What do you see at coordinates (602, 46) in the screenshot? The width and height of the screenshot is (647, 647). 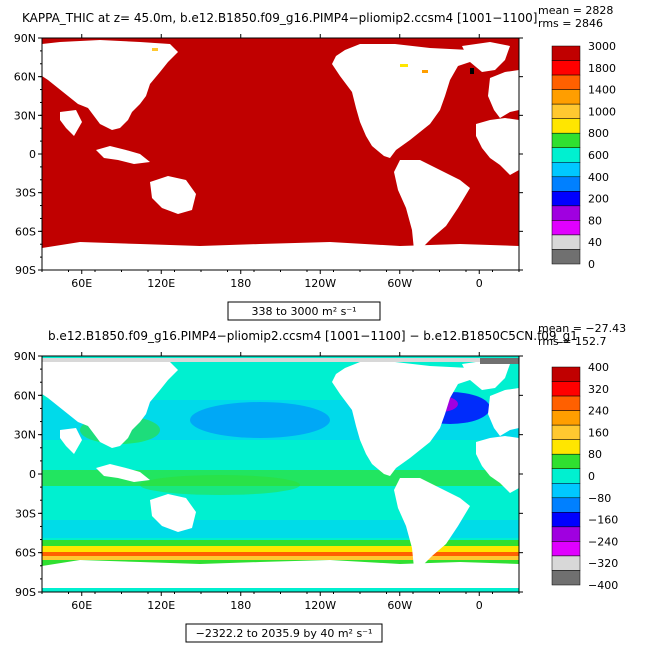 I see `colorbar-label: 3000` at bounding box center [602, 46].